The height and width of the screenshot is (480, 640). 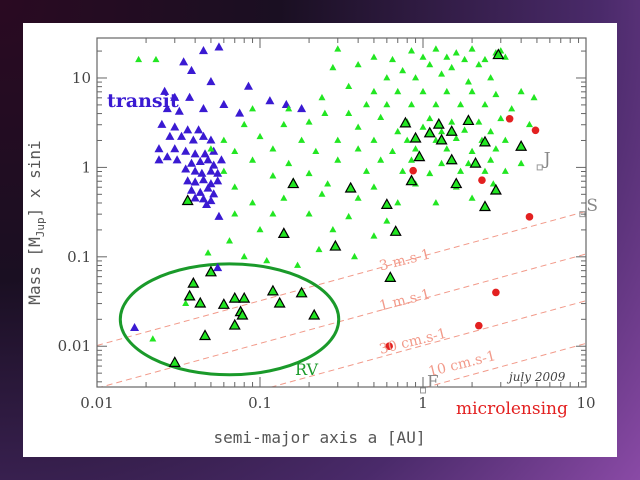 I want to click on x-axis-label: semi-major axis a [AU], so click(x=320, y=437).